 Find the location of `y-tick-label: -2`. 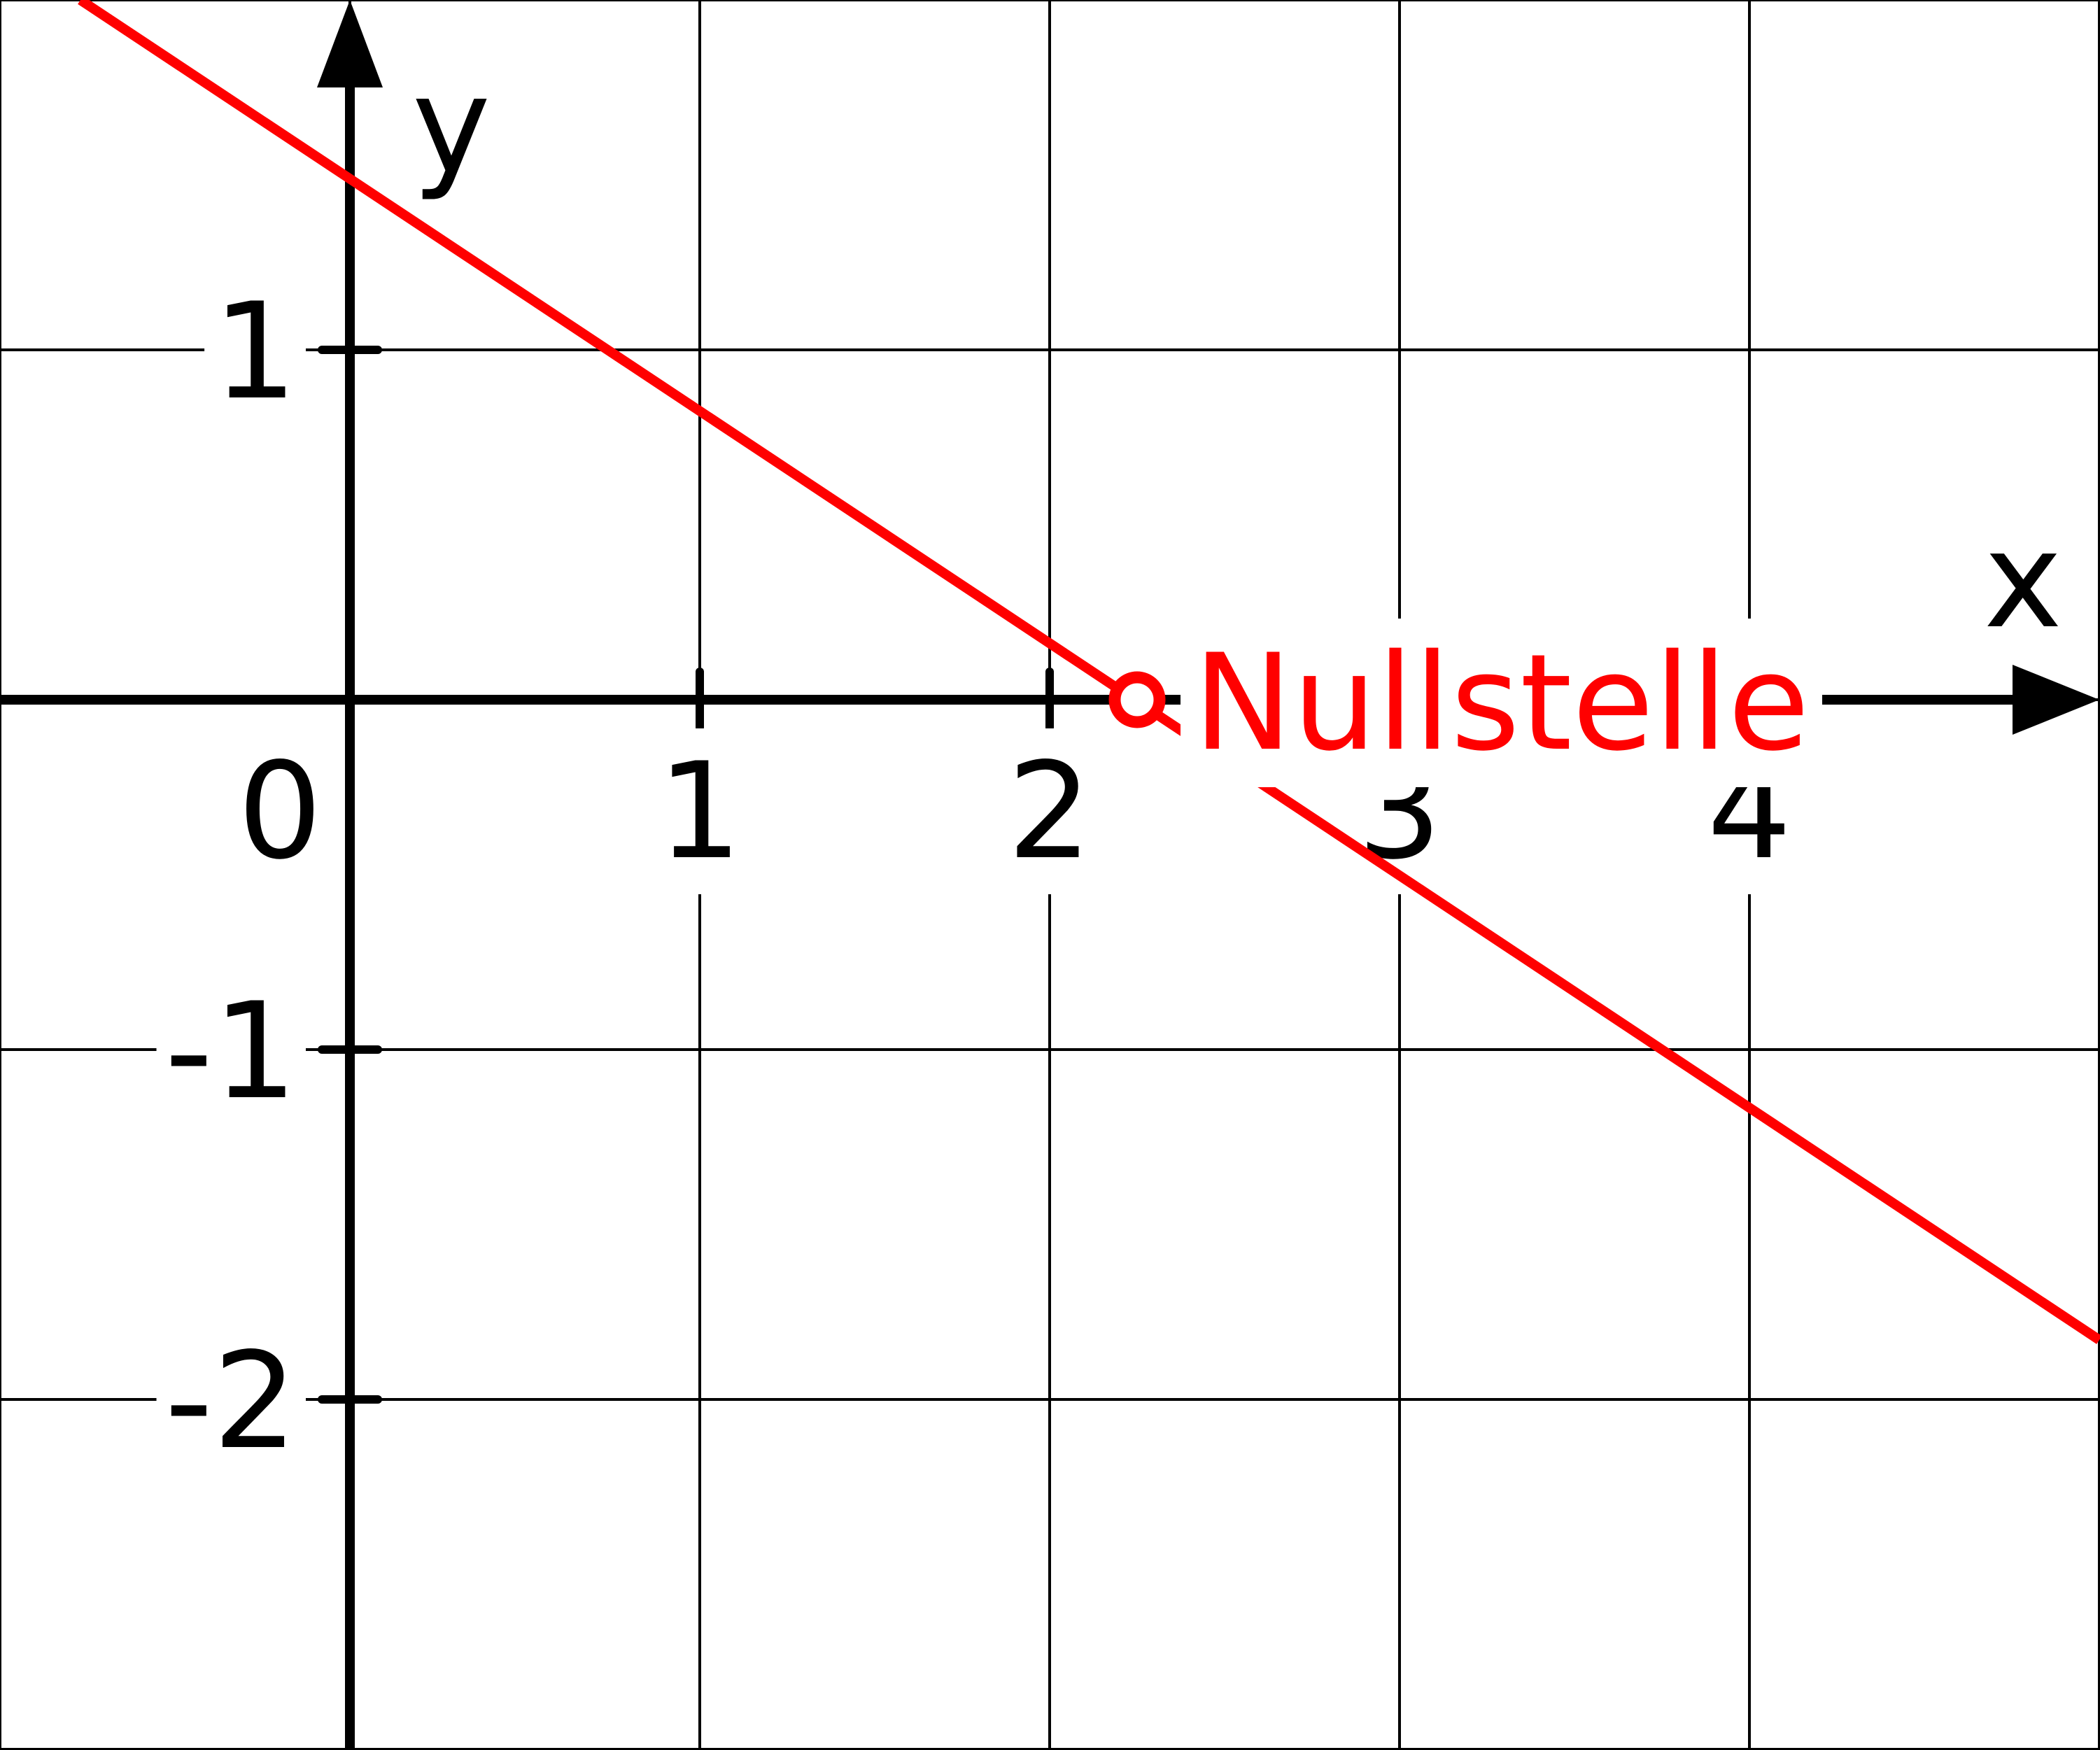

y-tick-label: -2 is located at coordinates (231, 1401).